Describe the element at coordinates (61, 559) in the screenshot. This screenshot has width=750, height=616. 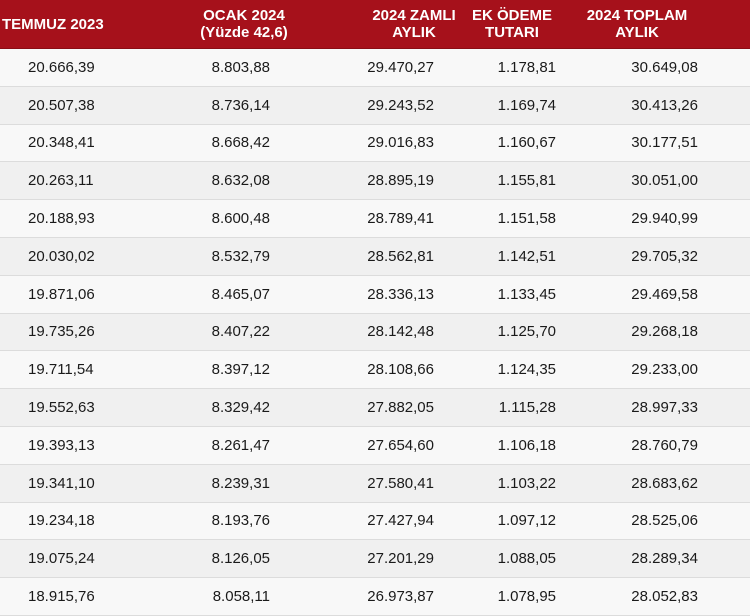
I see `cell-temmuz-2023: 19.075,24` at that location.